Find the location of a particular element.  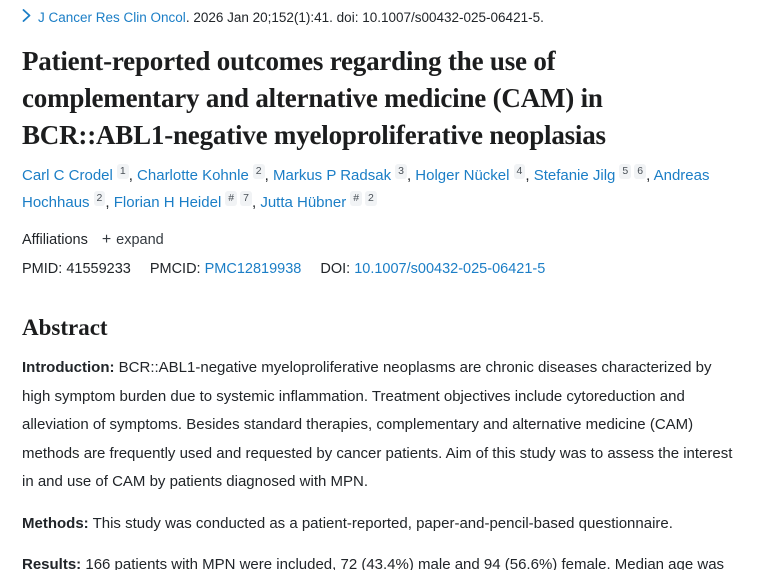

section-label: Introduction: is located at coordinates (68, 367).